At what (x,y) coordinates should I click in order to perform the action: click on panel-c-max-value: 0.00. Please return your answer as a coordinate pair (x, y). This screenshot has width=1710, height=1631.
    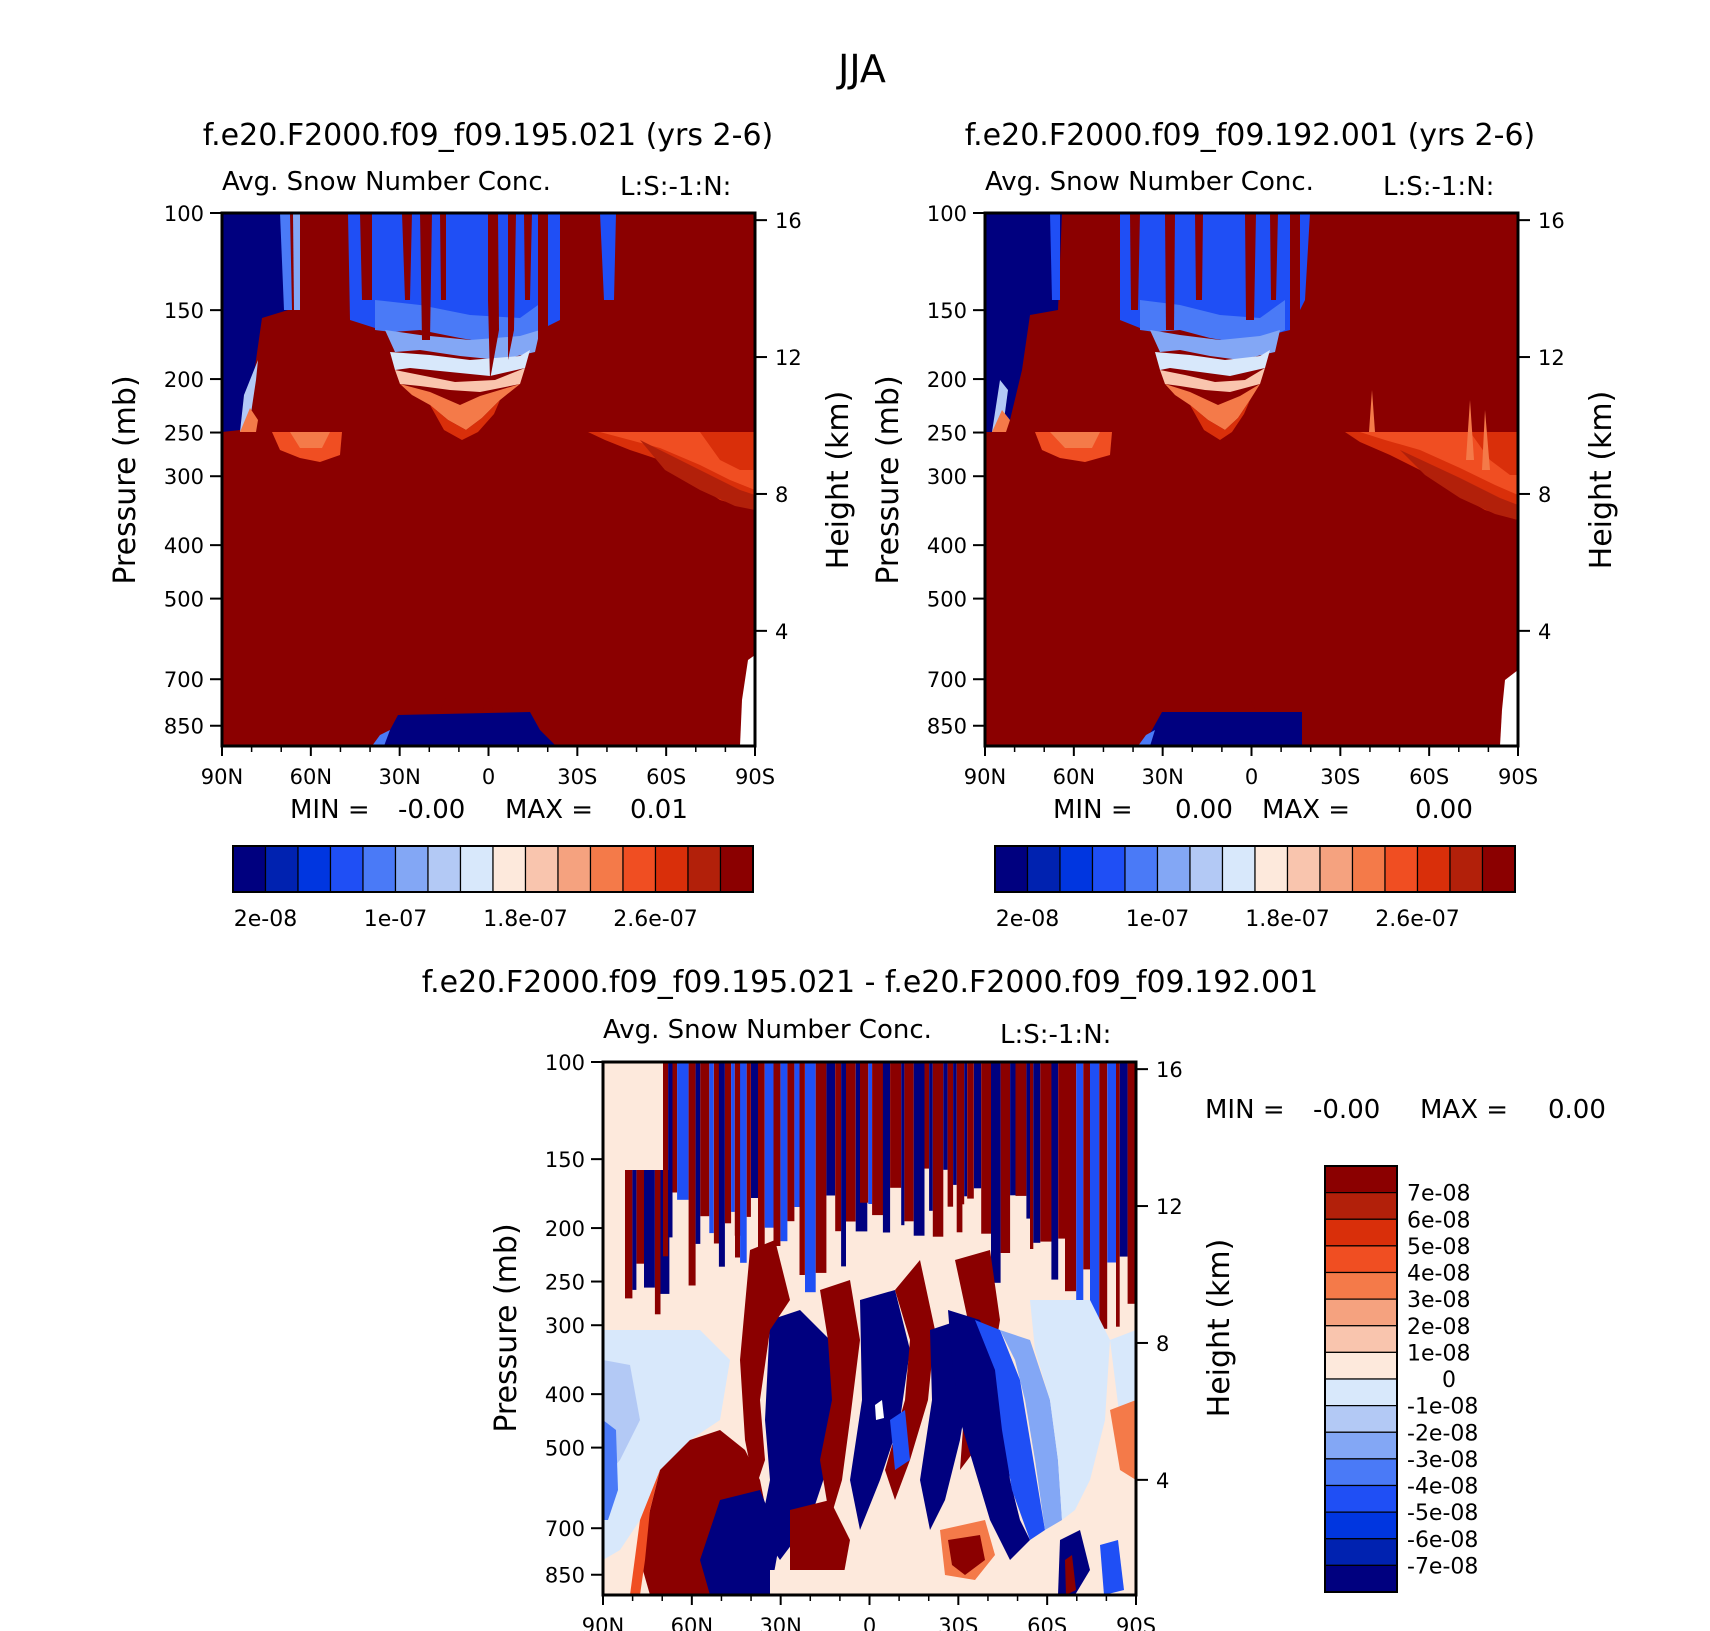
    Looking at the image, I should click on (1577, 1110).